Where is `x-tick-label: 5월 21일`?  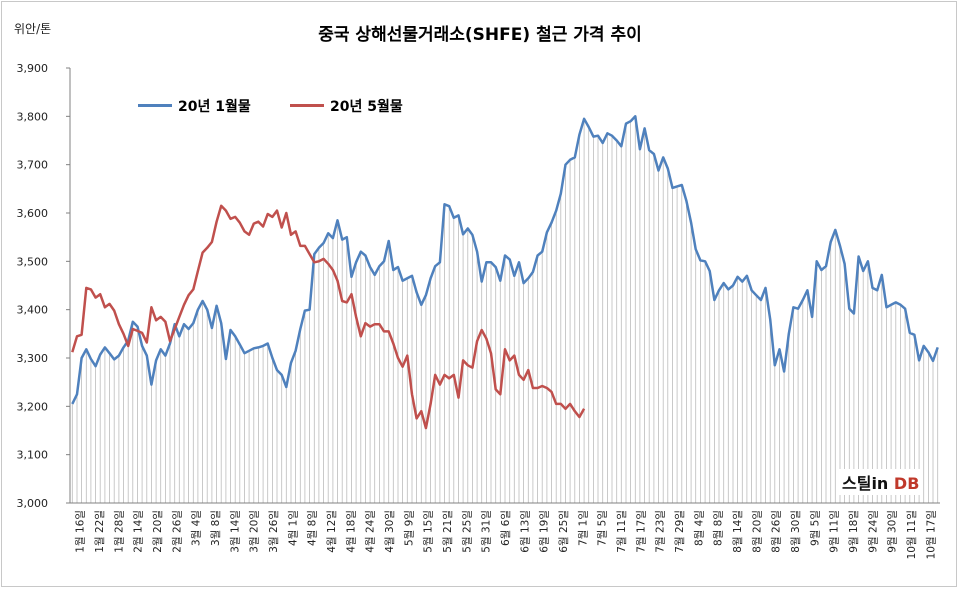 x-tick-label: 5월 21일 is located at coordinates (447, 531).